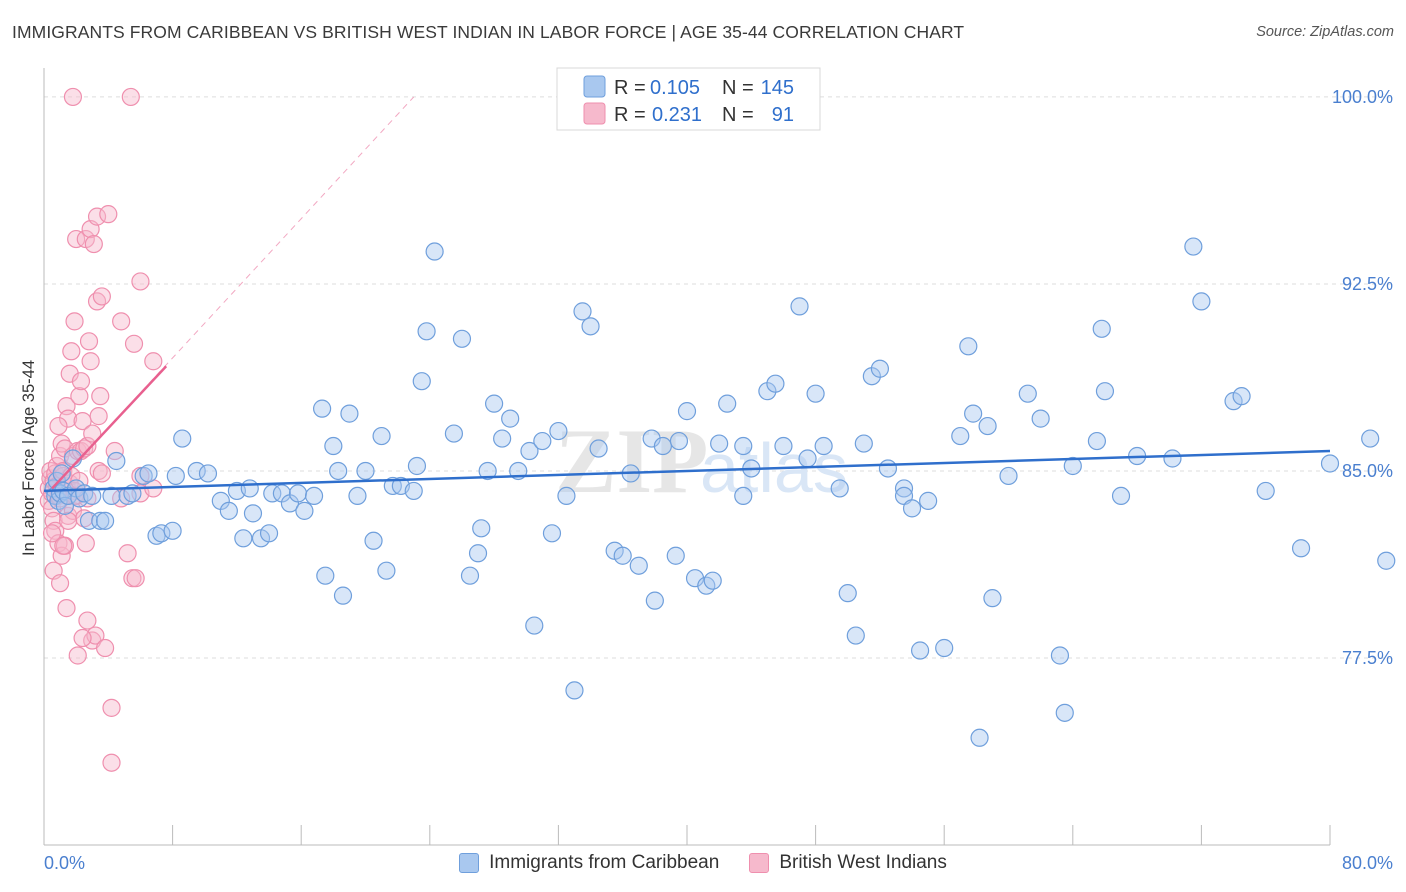 This screenshot has height=892, width=1406. I want to click on legend-r-label-pink: R =, so click(630, 115).